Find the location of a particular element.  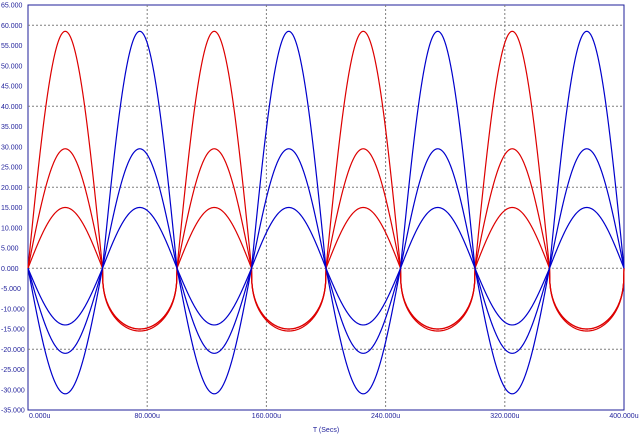

y-tick-label: 5.000 is located at coordinates (10, 249).